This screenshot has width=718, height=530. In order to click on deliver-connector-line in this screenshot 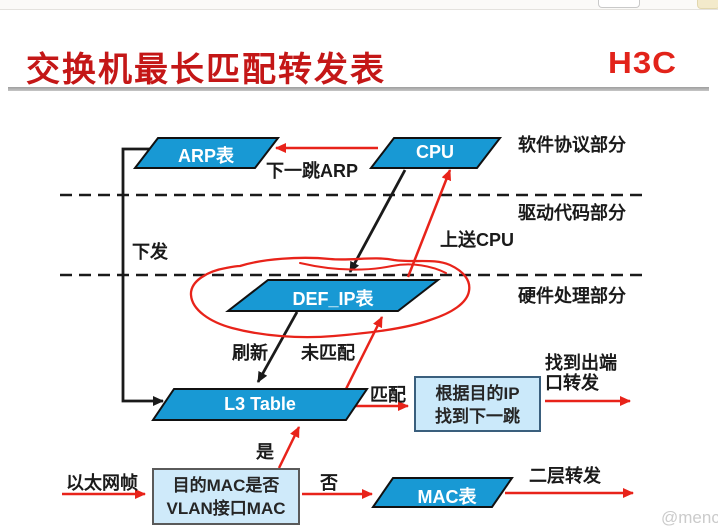, I will do `click(142, 276)`.